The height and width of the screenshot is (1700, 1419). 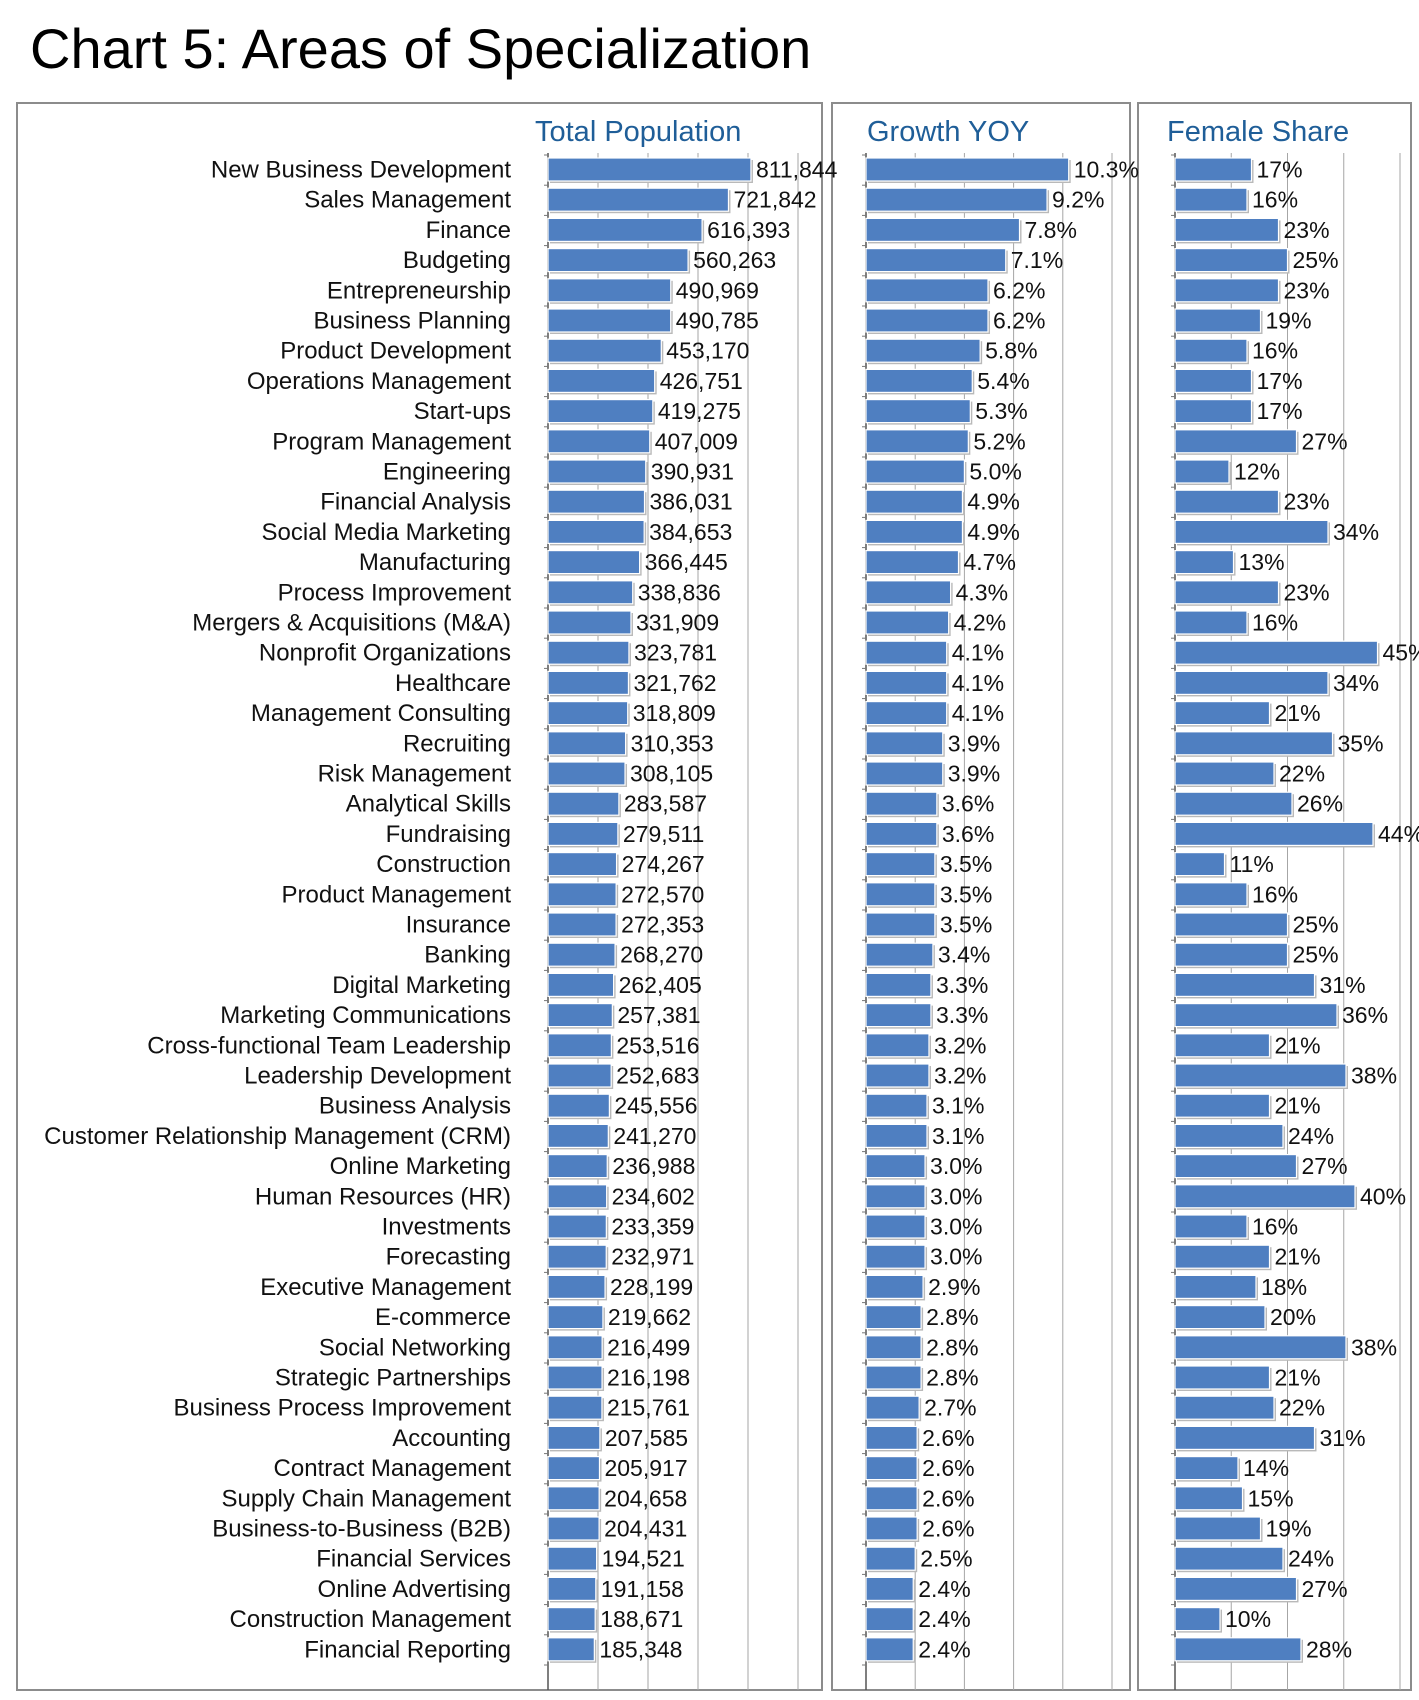 I want to click on data-label-female-share: 21%, so click(x=1298, y=1106).